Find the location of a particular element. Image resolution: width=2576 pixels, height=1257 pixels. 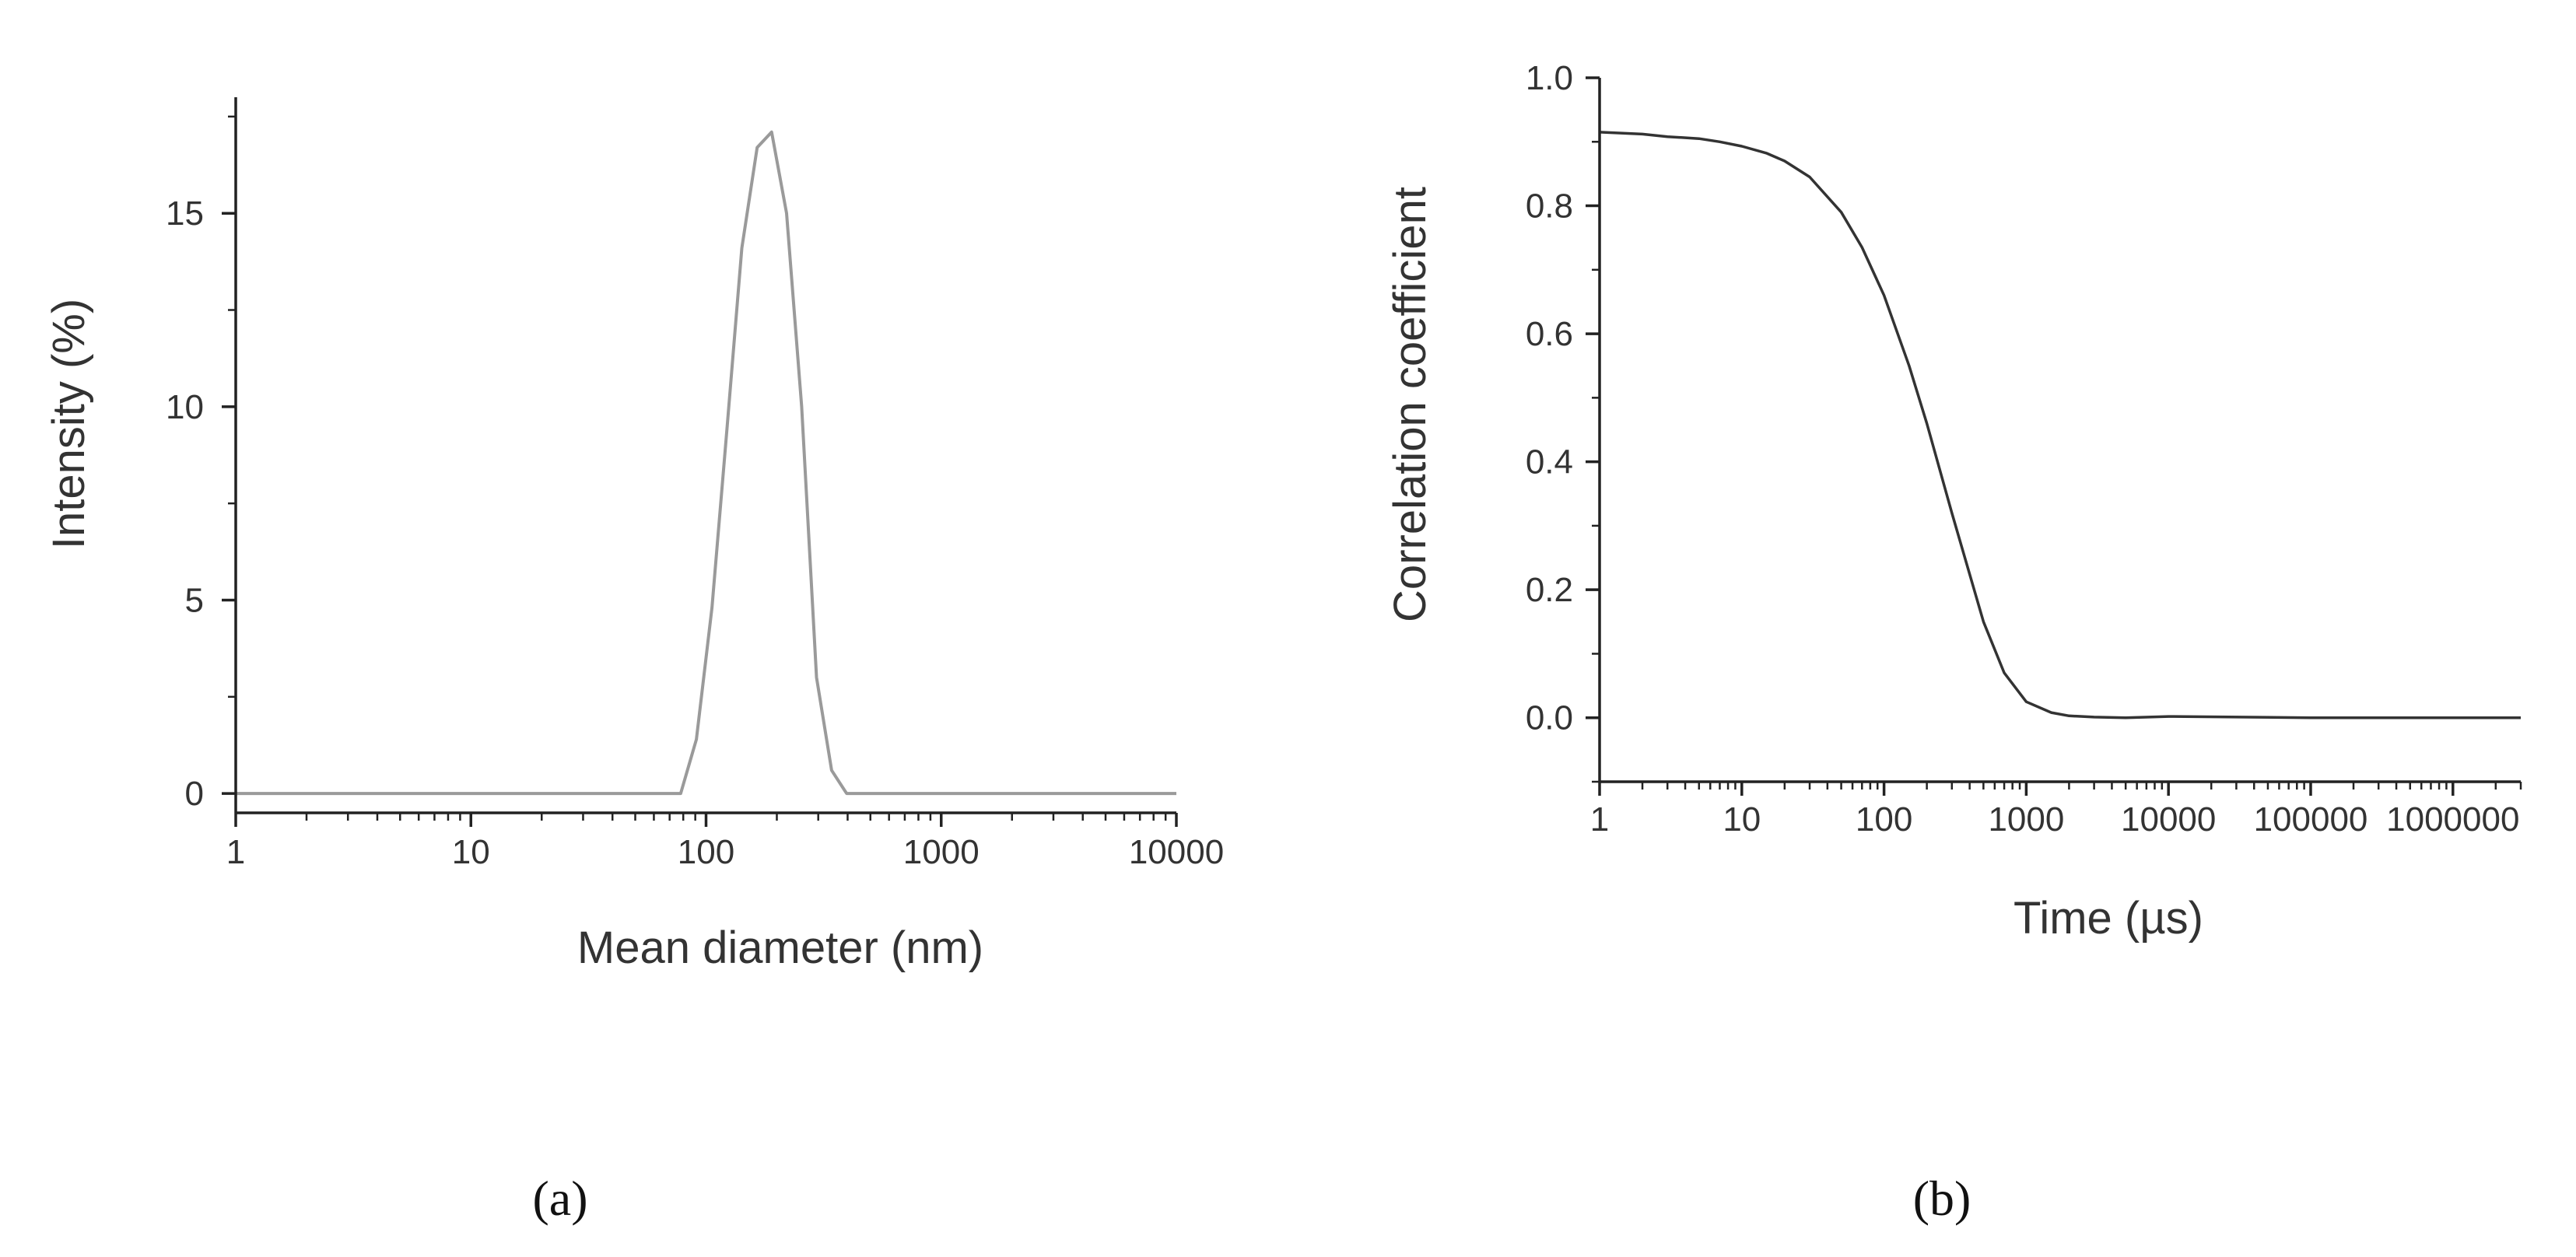

y-tick-label: 0.0 is located at coordinates (1550, 718).